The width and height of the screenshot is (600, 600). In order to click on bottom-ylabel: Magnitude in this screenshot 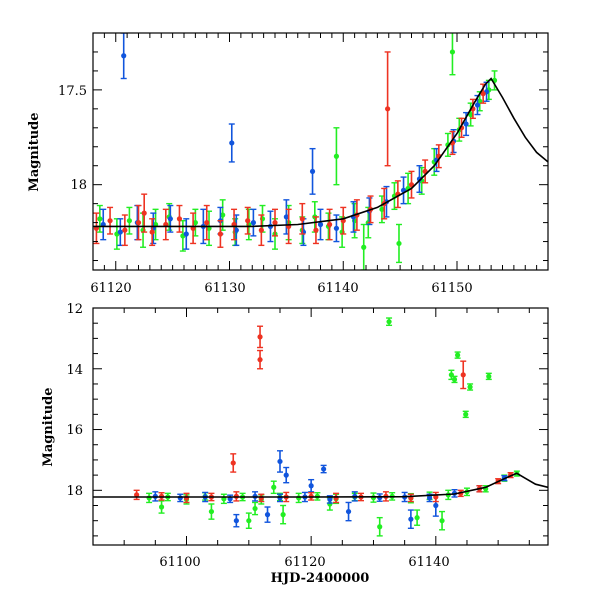, I will do `click(48, 426)`.